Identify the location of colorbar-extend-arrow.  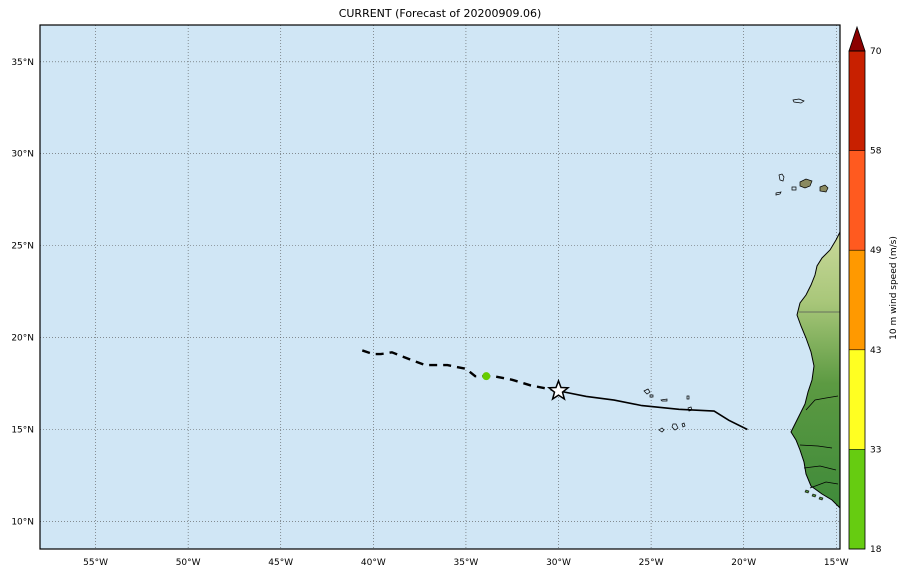
(857, 38).